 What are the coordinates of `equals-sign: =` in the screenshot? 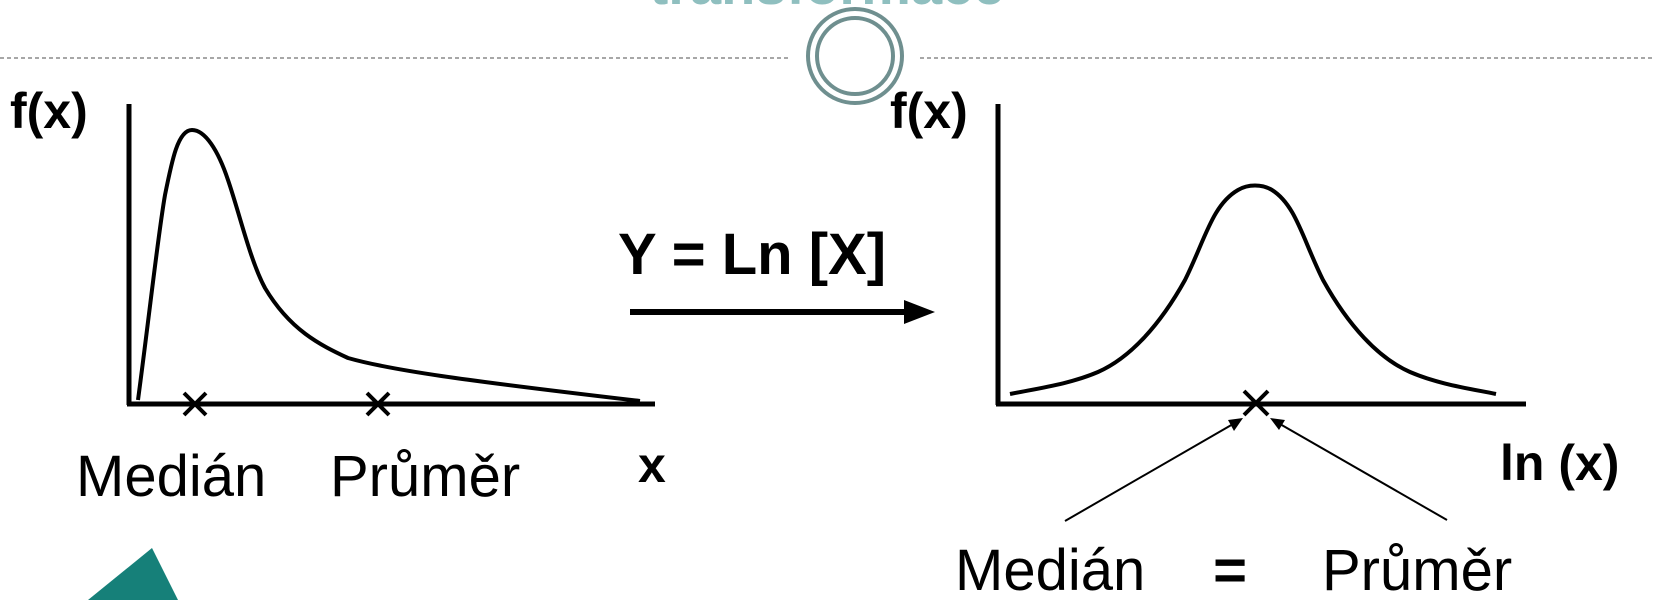 It's located at (1230, 569).